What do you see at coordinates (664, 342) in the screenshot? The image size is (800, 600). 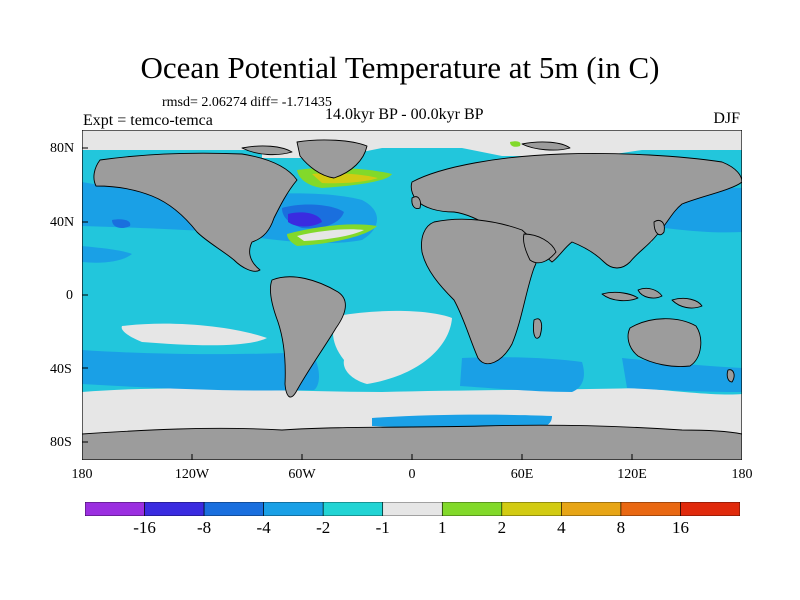 I see `australia` at bounding box center [664, 342].